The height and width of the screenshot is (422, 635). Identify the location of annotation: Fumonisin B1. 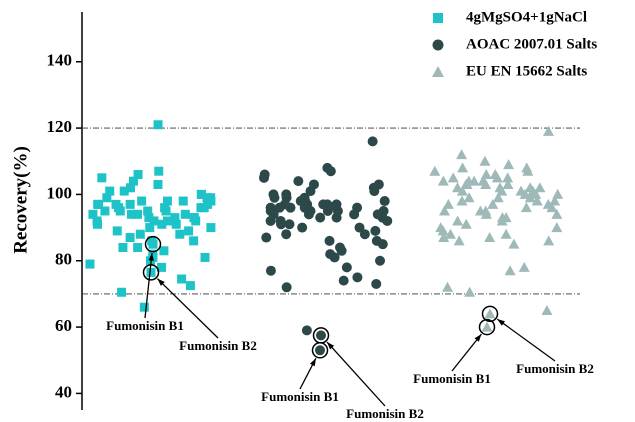
(300, 396).